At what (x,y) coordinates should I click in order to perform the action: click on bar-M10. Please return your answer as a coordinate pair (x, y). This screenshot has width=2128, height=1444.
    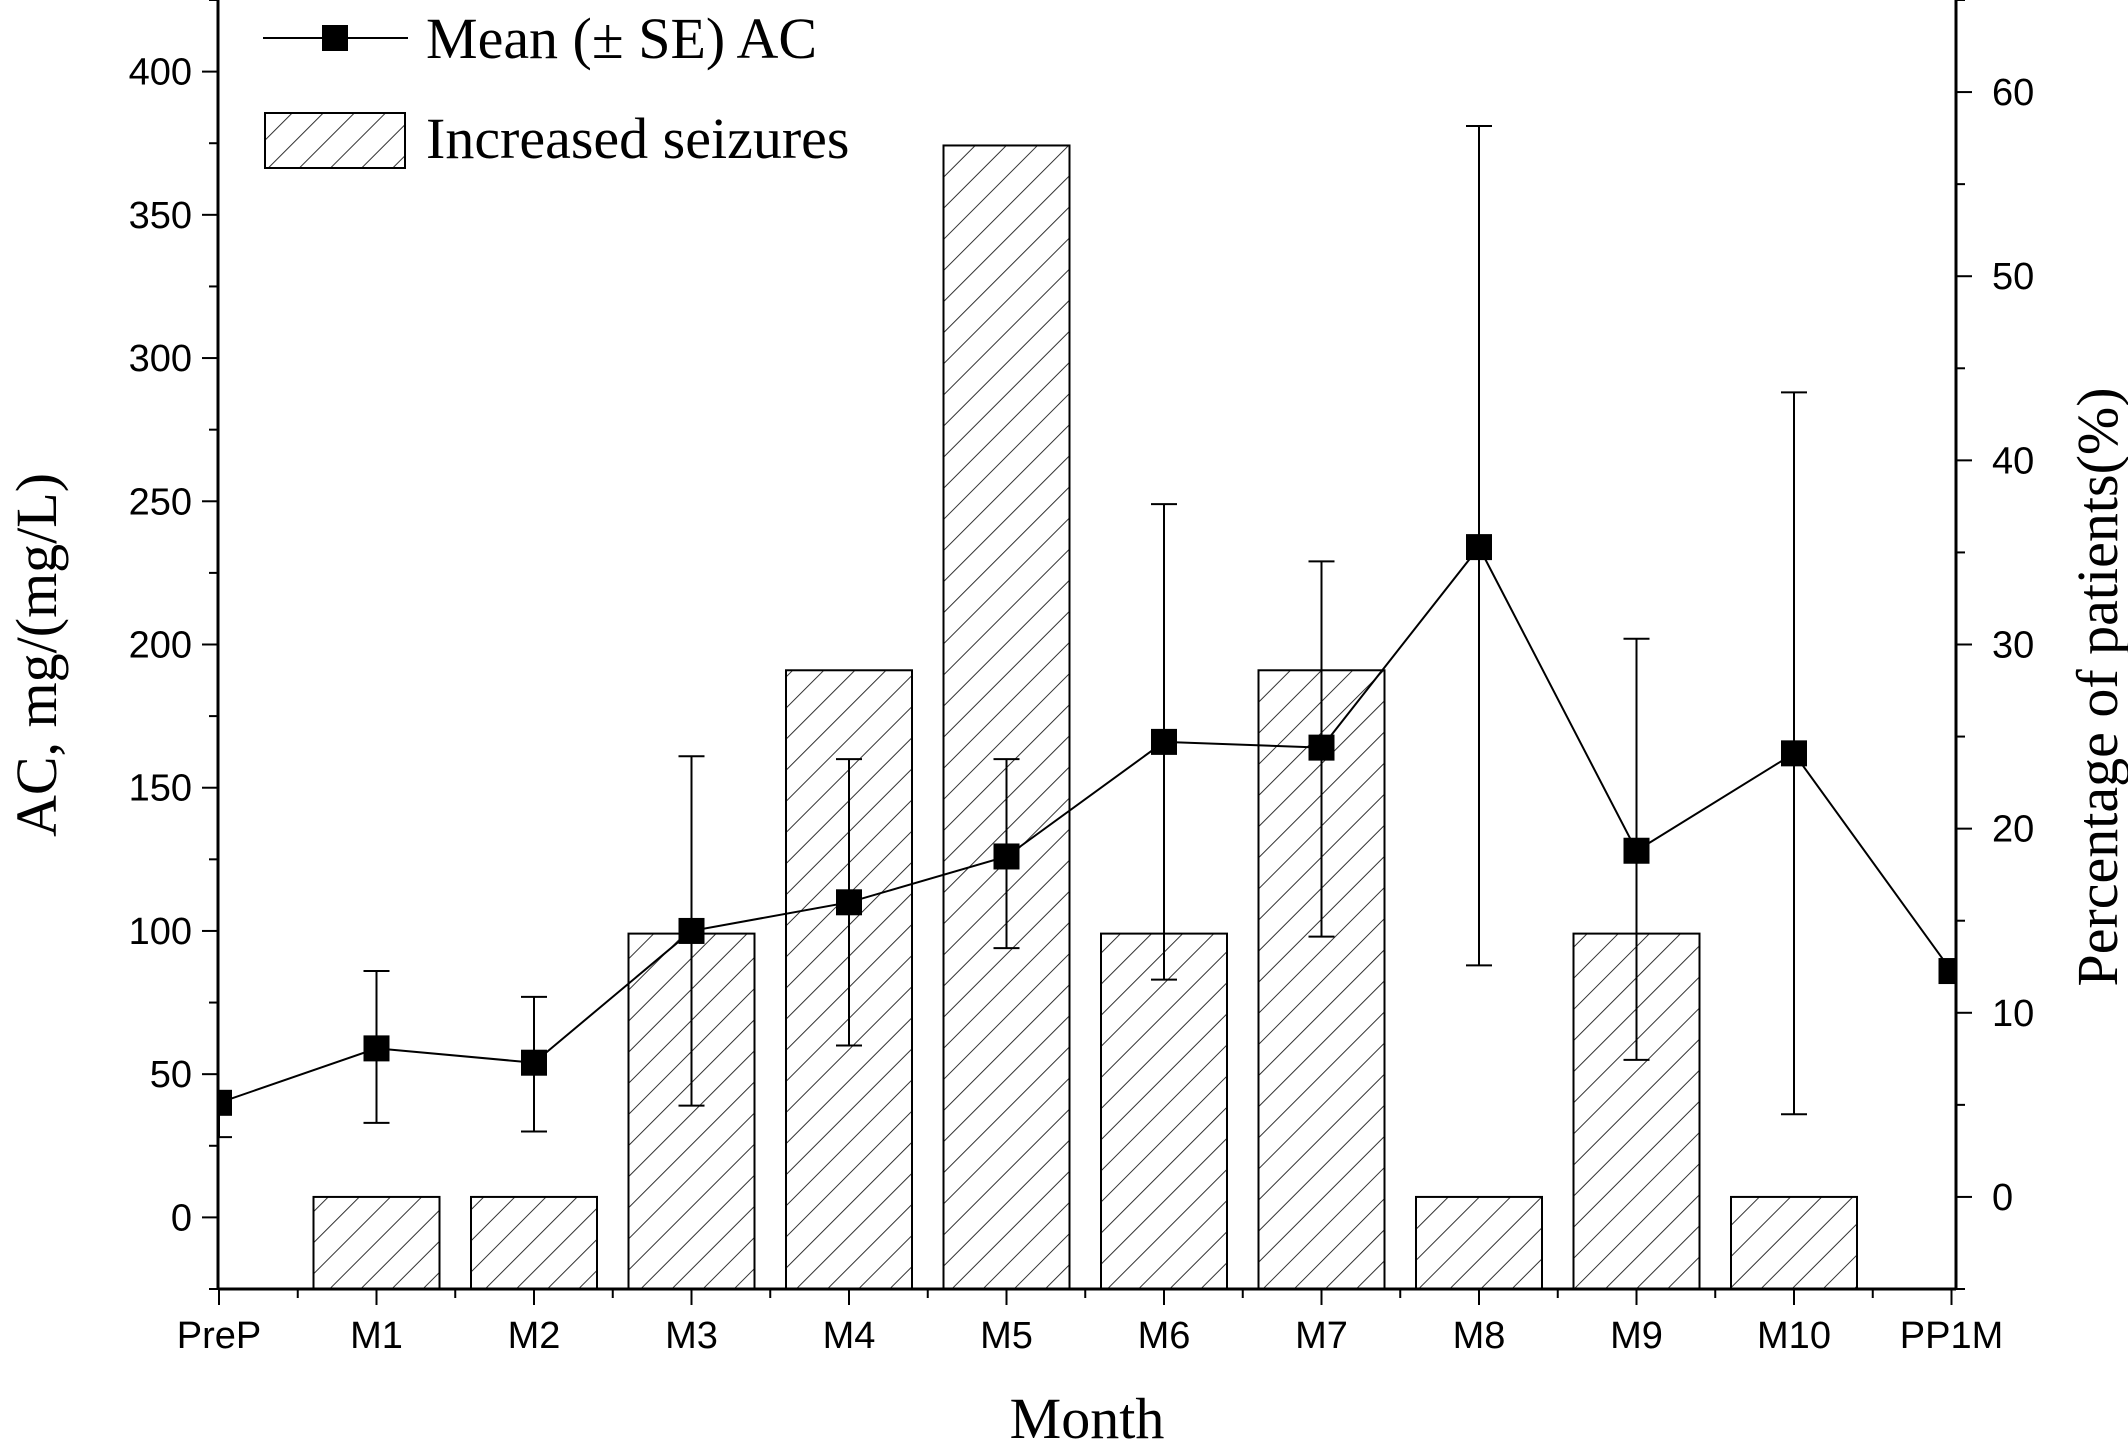
    Looking at the image, I should click on (1794, 1243).